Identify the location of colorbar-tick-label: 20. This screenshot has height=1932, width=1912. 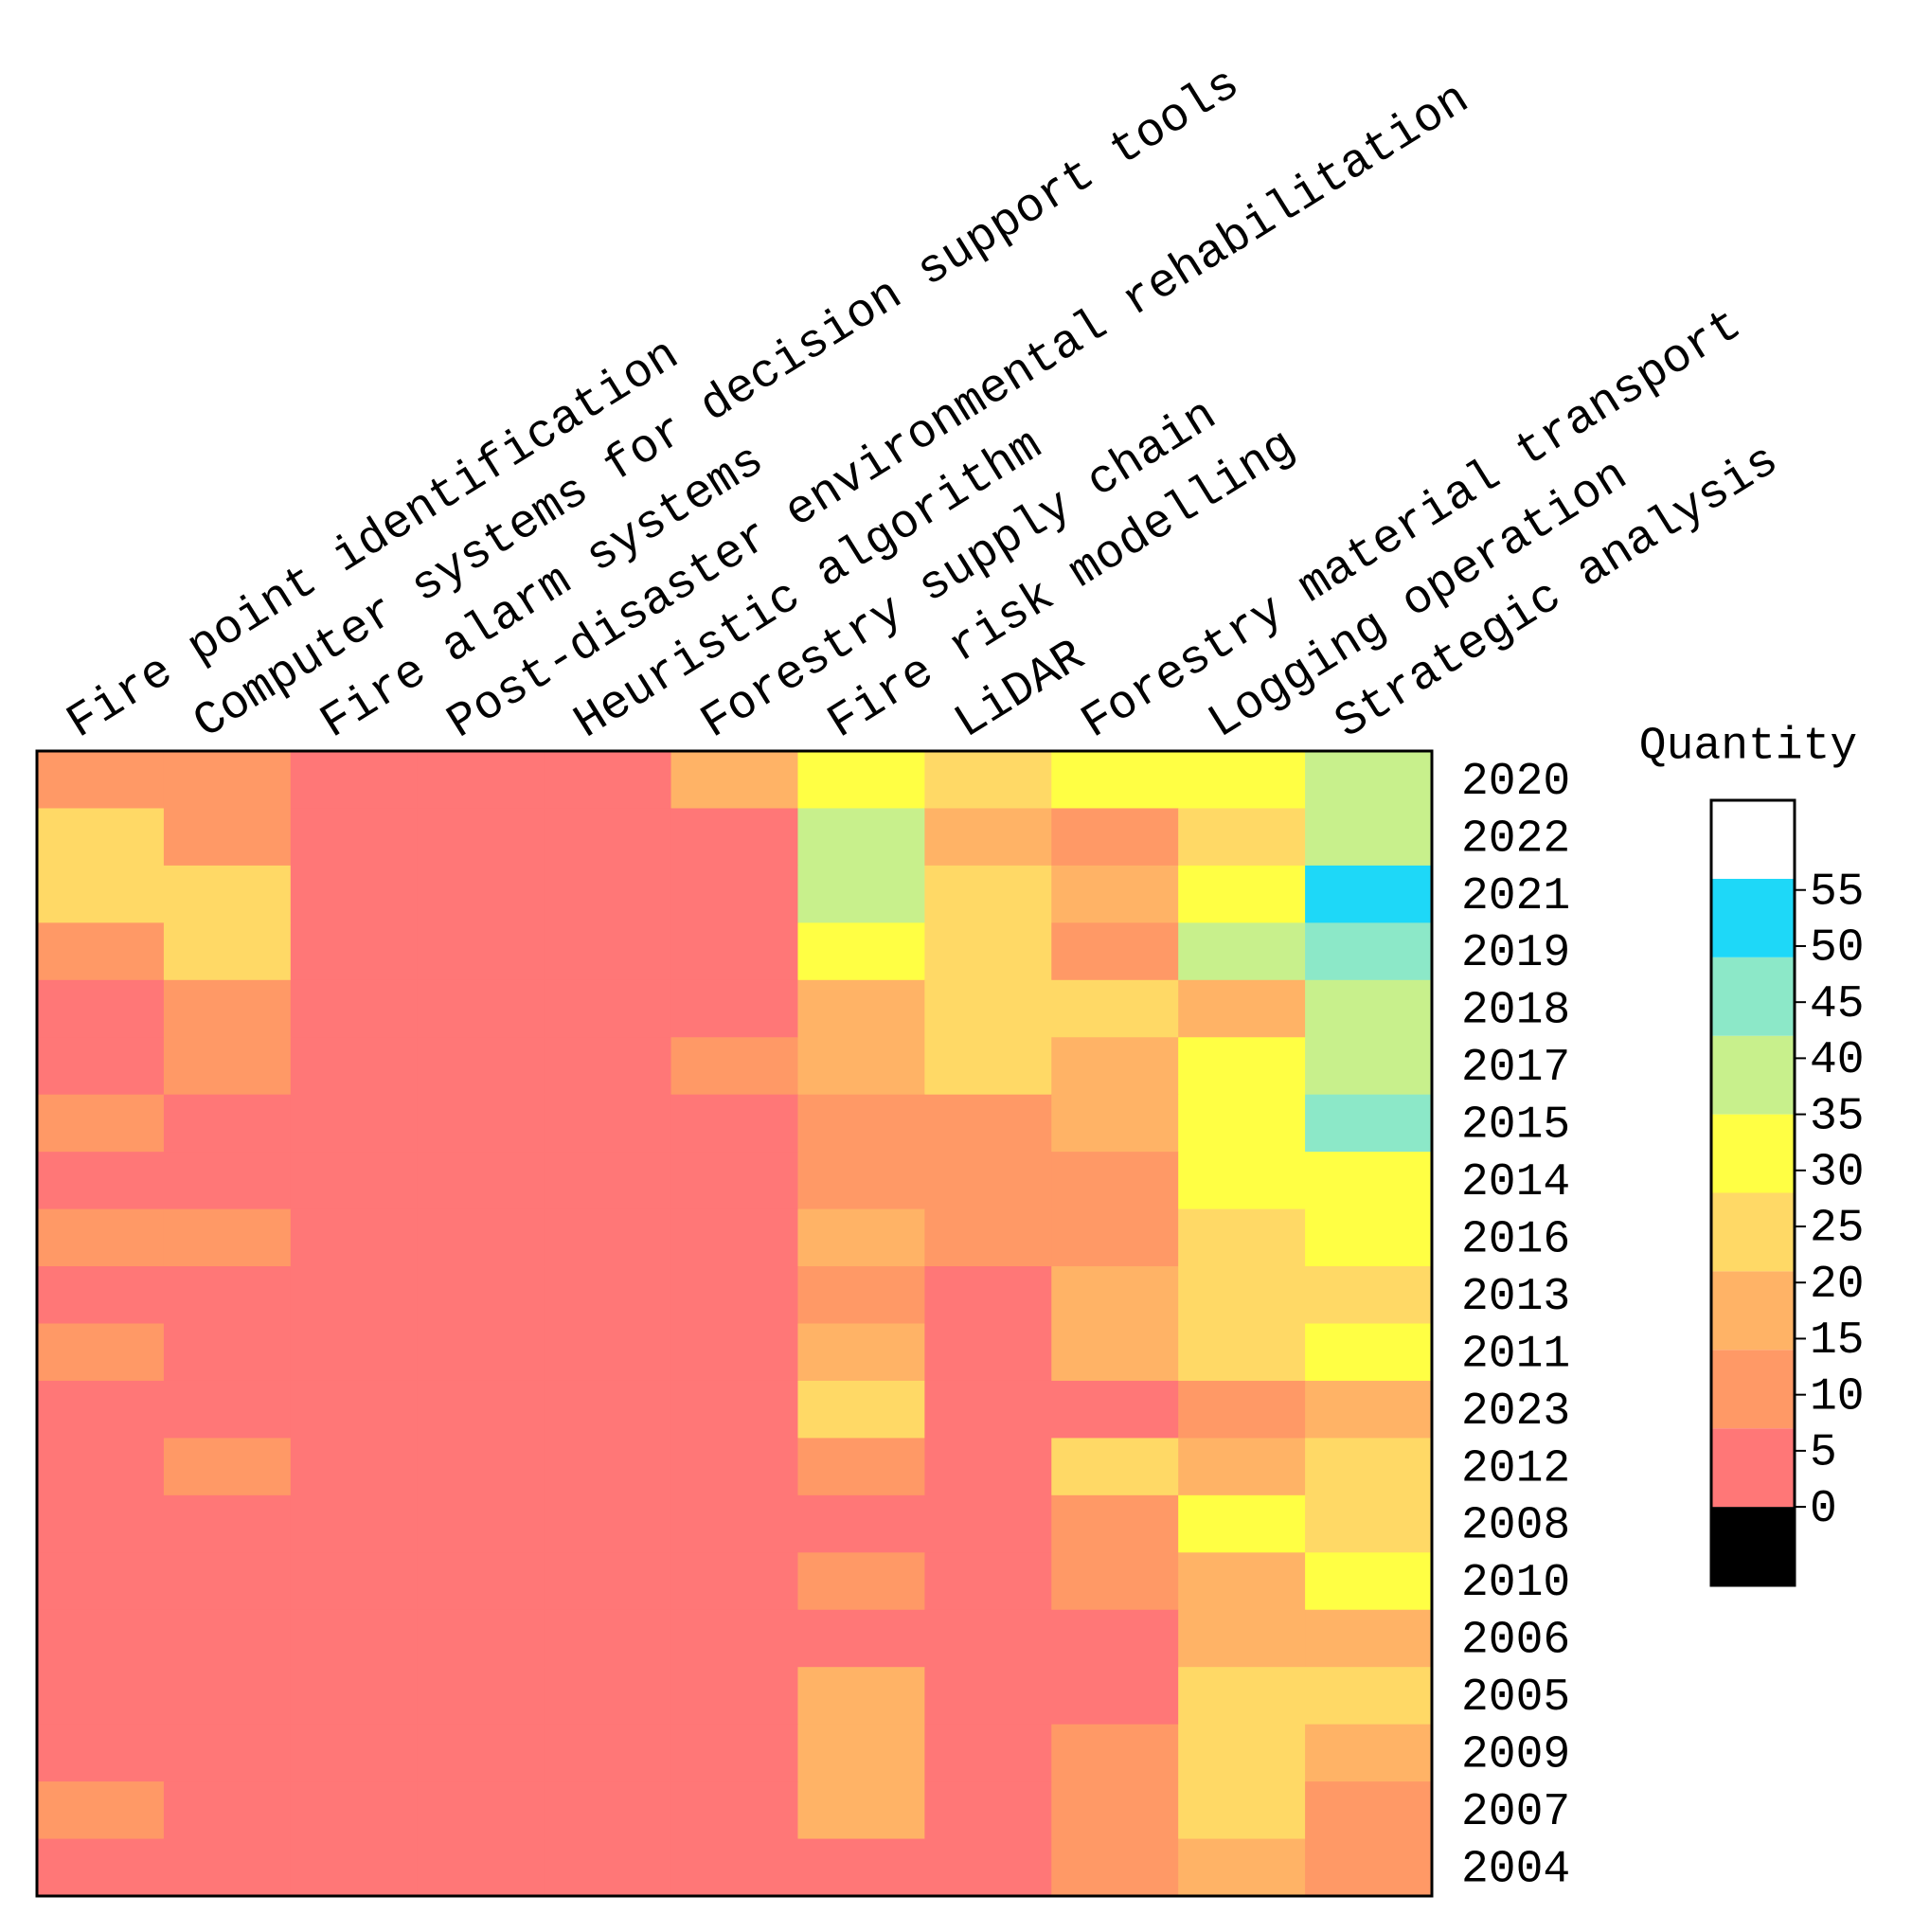
(1837, 1285).